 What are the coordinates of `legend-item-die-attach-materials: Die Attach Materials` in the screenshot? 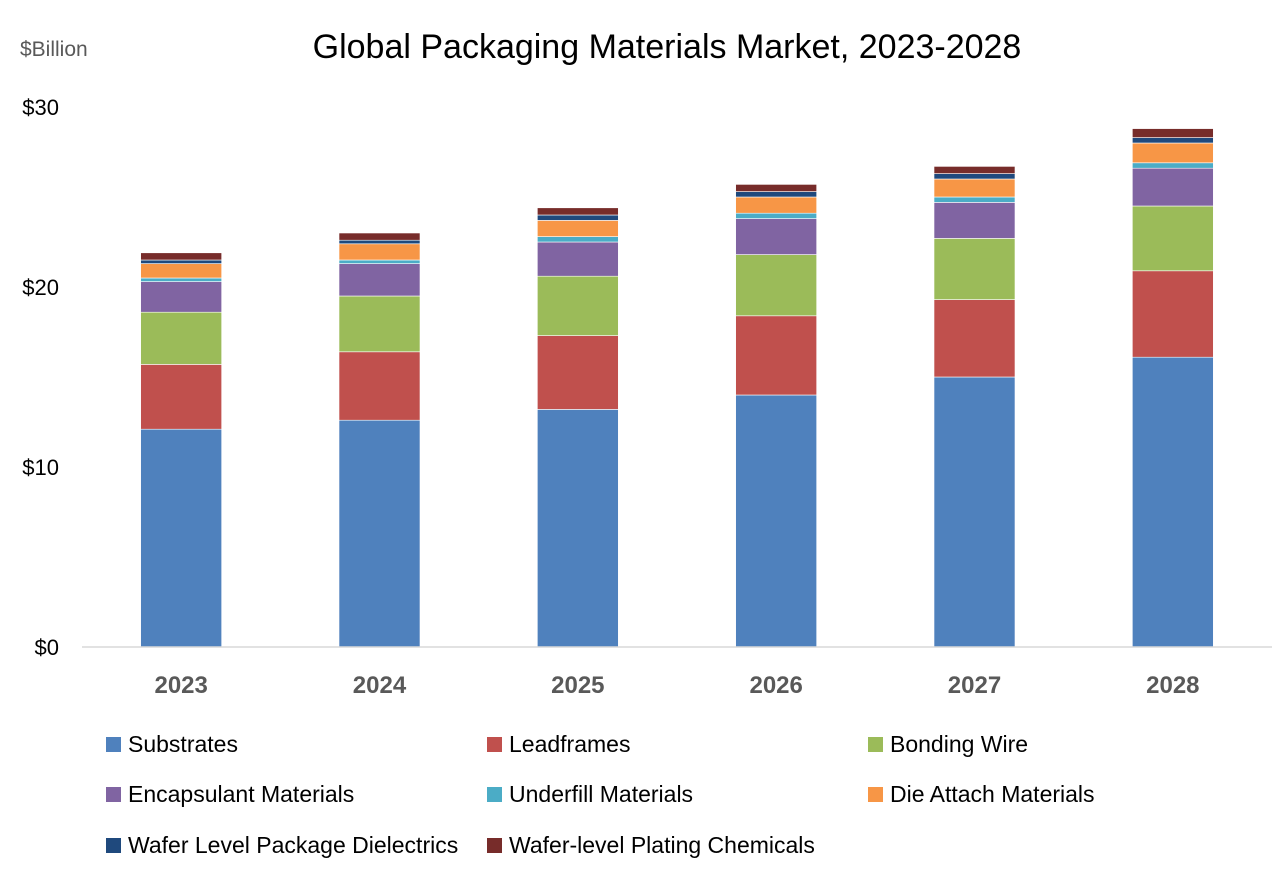 It's located at (981, 794).